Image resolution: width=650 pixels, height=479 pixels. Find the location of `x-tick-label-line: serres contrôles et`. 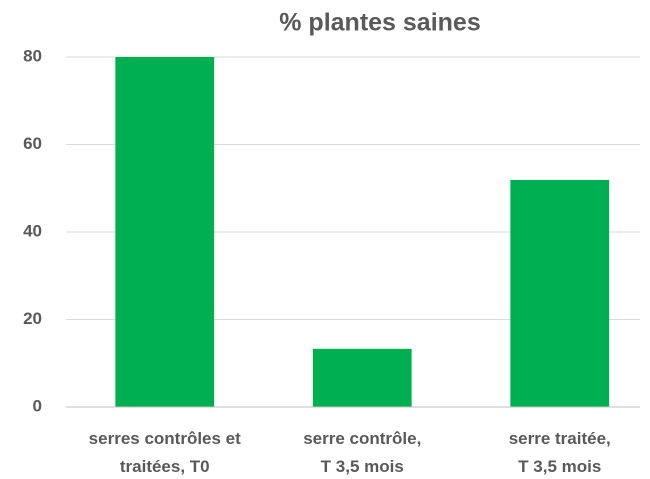

x-tick-label-line: serres contrôles et is located at coordinates (165, 438).